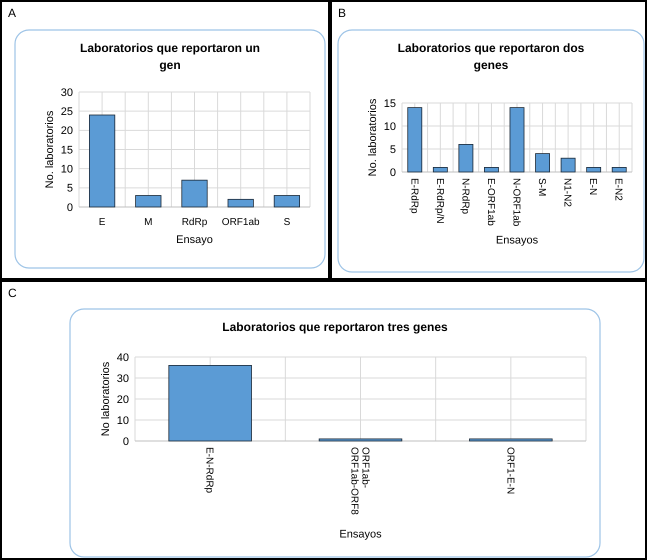 The height and width of the screenshot is (560, 647). I want to click on x-tick-label: ORF1ab-ORF1ab-ORF8, so click(359, 481).